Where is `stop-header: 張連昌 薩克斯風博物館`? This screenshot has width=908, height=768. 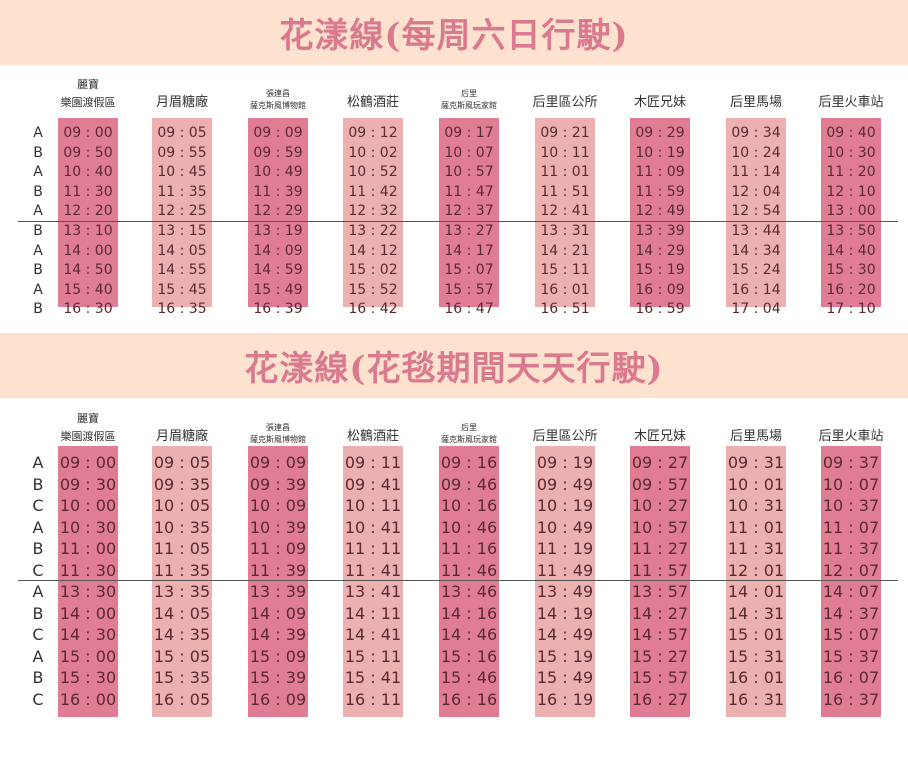 stop-header: 張連昌 薩克斯風博物館 is located at coordinates (278, 90).